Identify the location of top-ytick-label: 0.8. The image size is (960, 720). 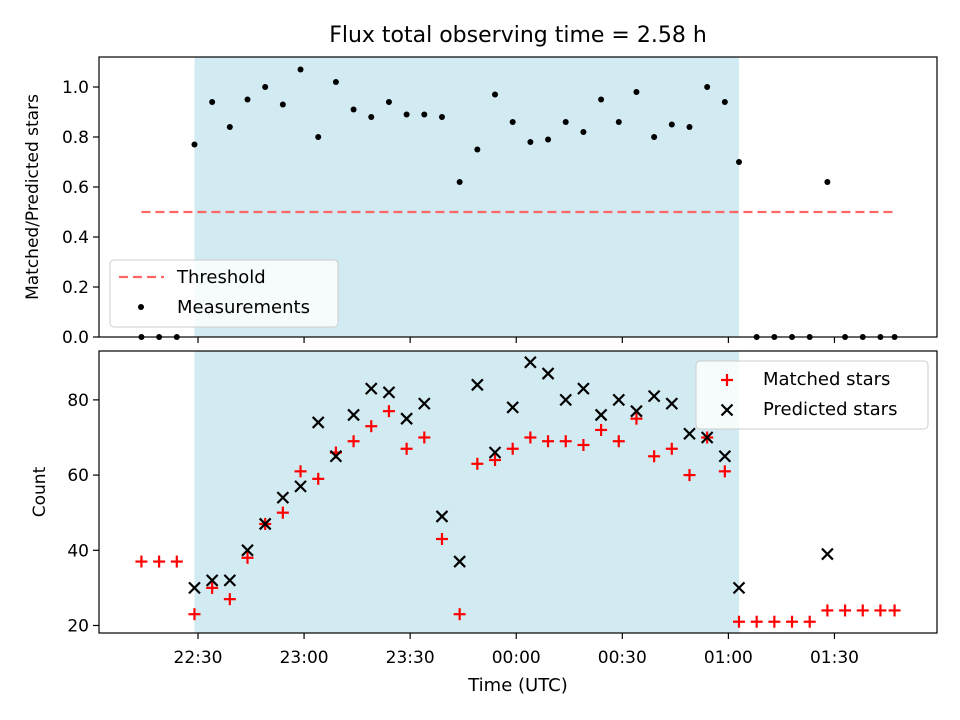
(75, 138).